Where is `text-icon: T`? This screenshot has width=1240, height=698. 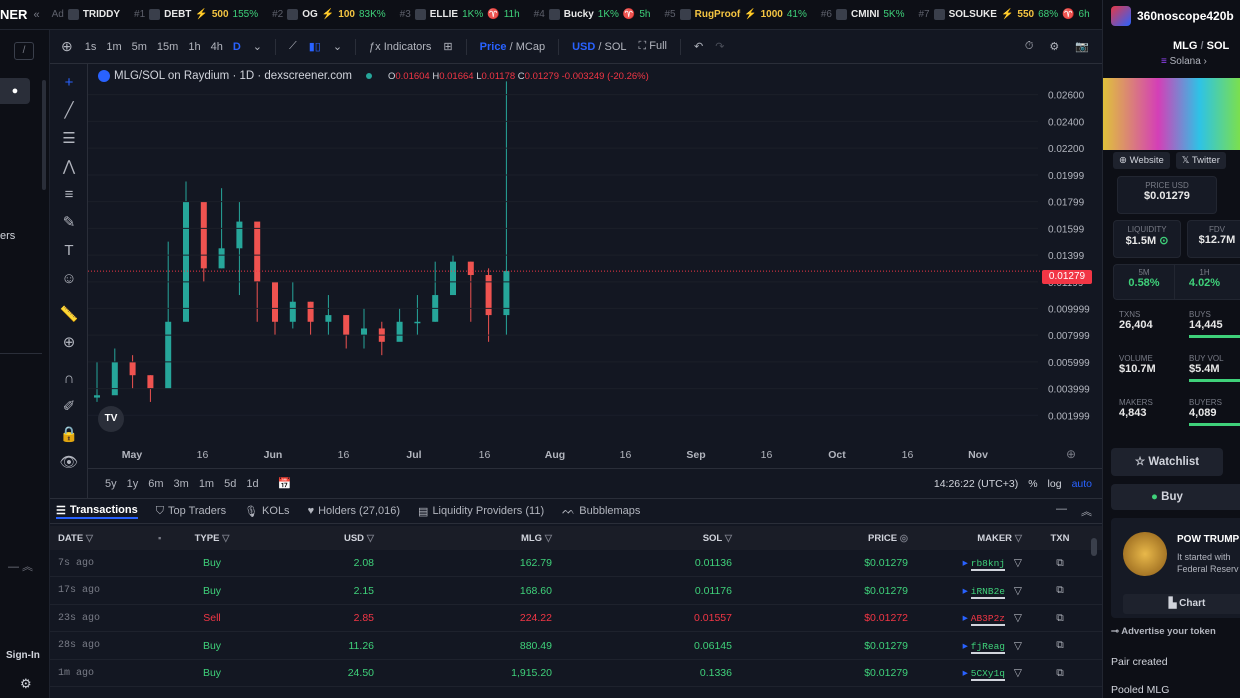 text-icon: T is located at coordinates (69, 250).